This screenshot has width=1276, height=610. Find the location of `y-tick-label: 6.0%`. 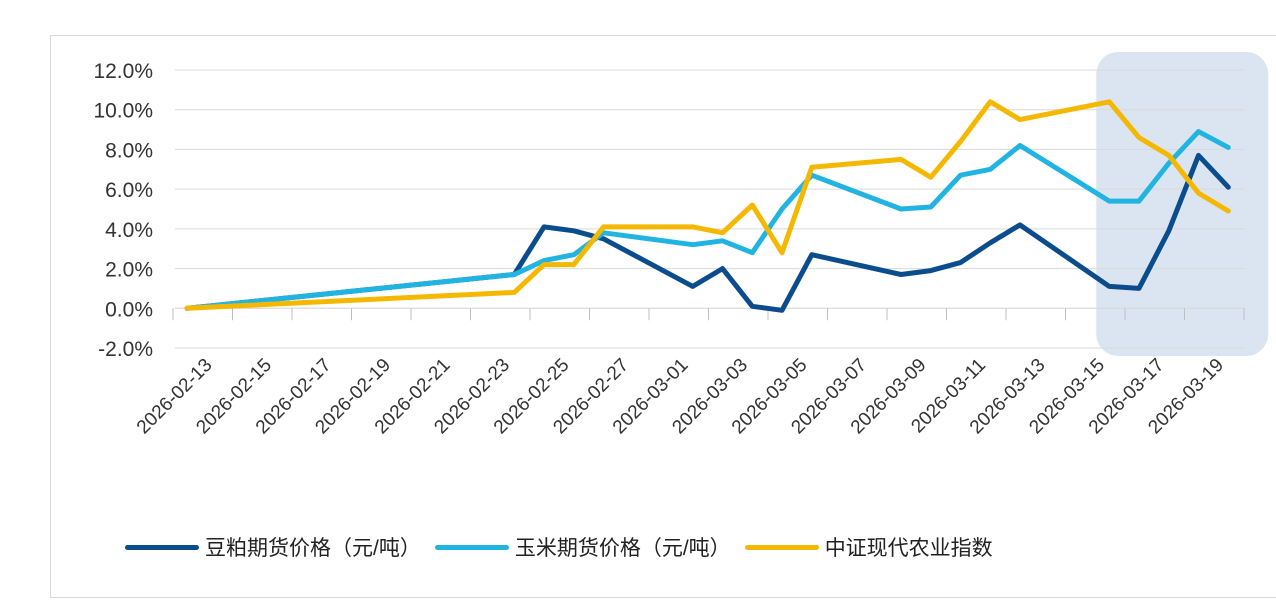

y-tick-label: 6.0% is located at coordinates (129, 190).